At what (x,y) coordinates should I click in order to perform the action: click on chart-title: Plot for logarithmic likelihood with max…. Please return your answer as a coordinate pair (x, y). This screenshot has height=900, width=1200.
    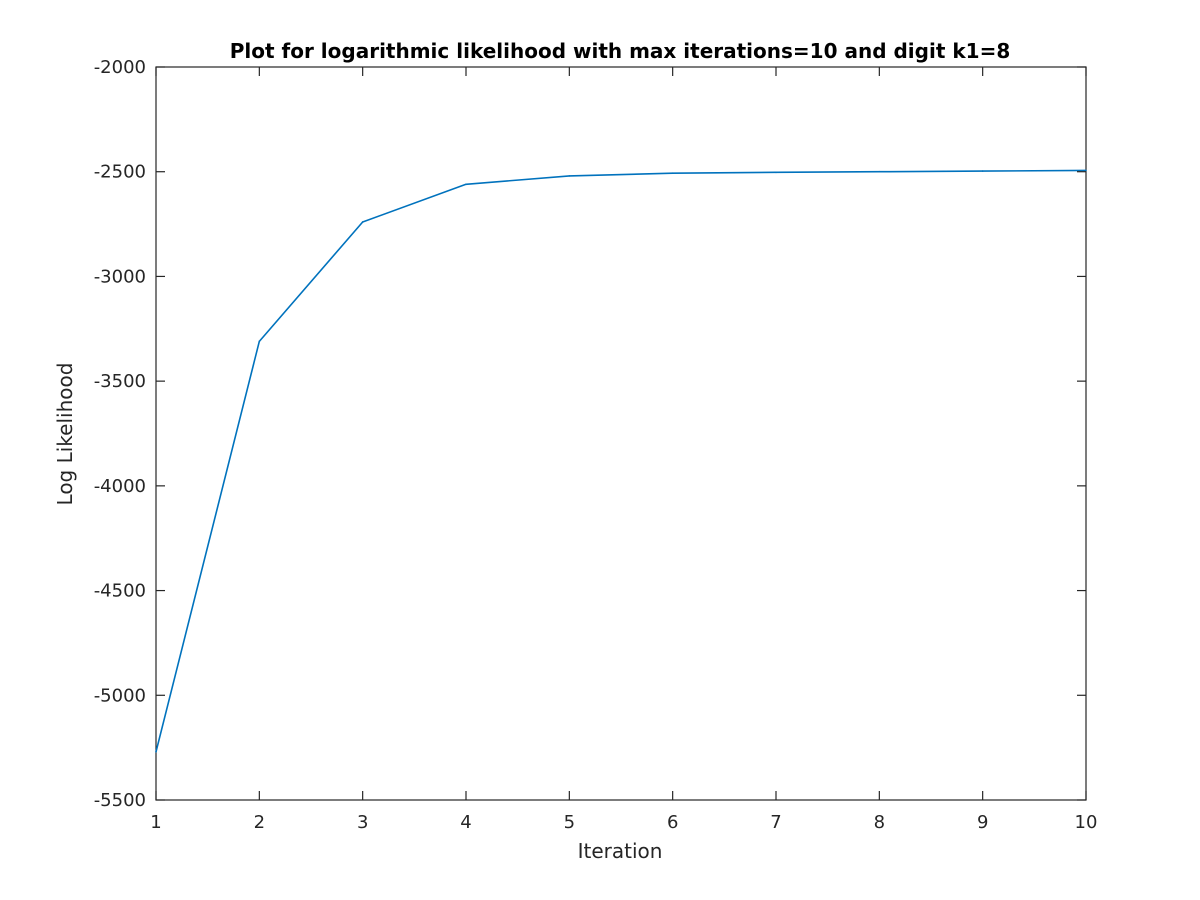
    Looking at the image, I should click on (620, 51).